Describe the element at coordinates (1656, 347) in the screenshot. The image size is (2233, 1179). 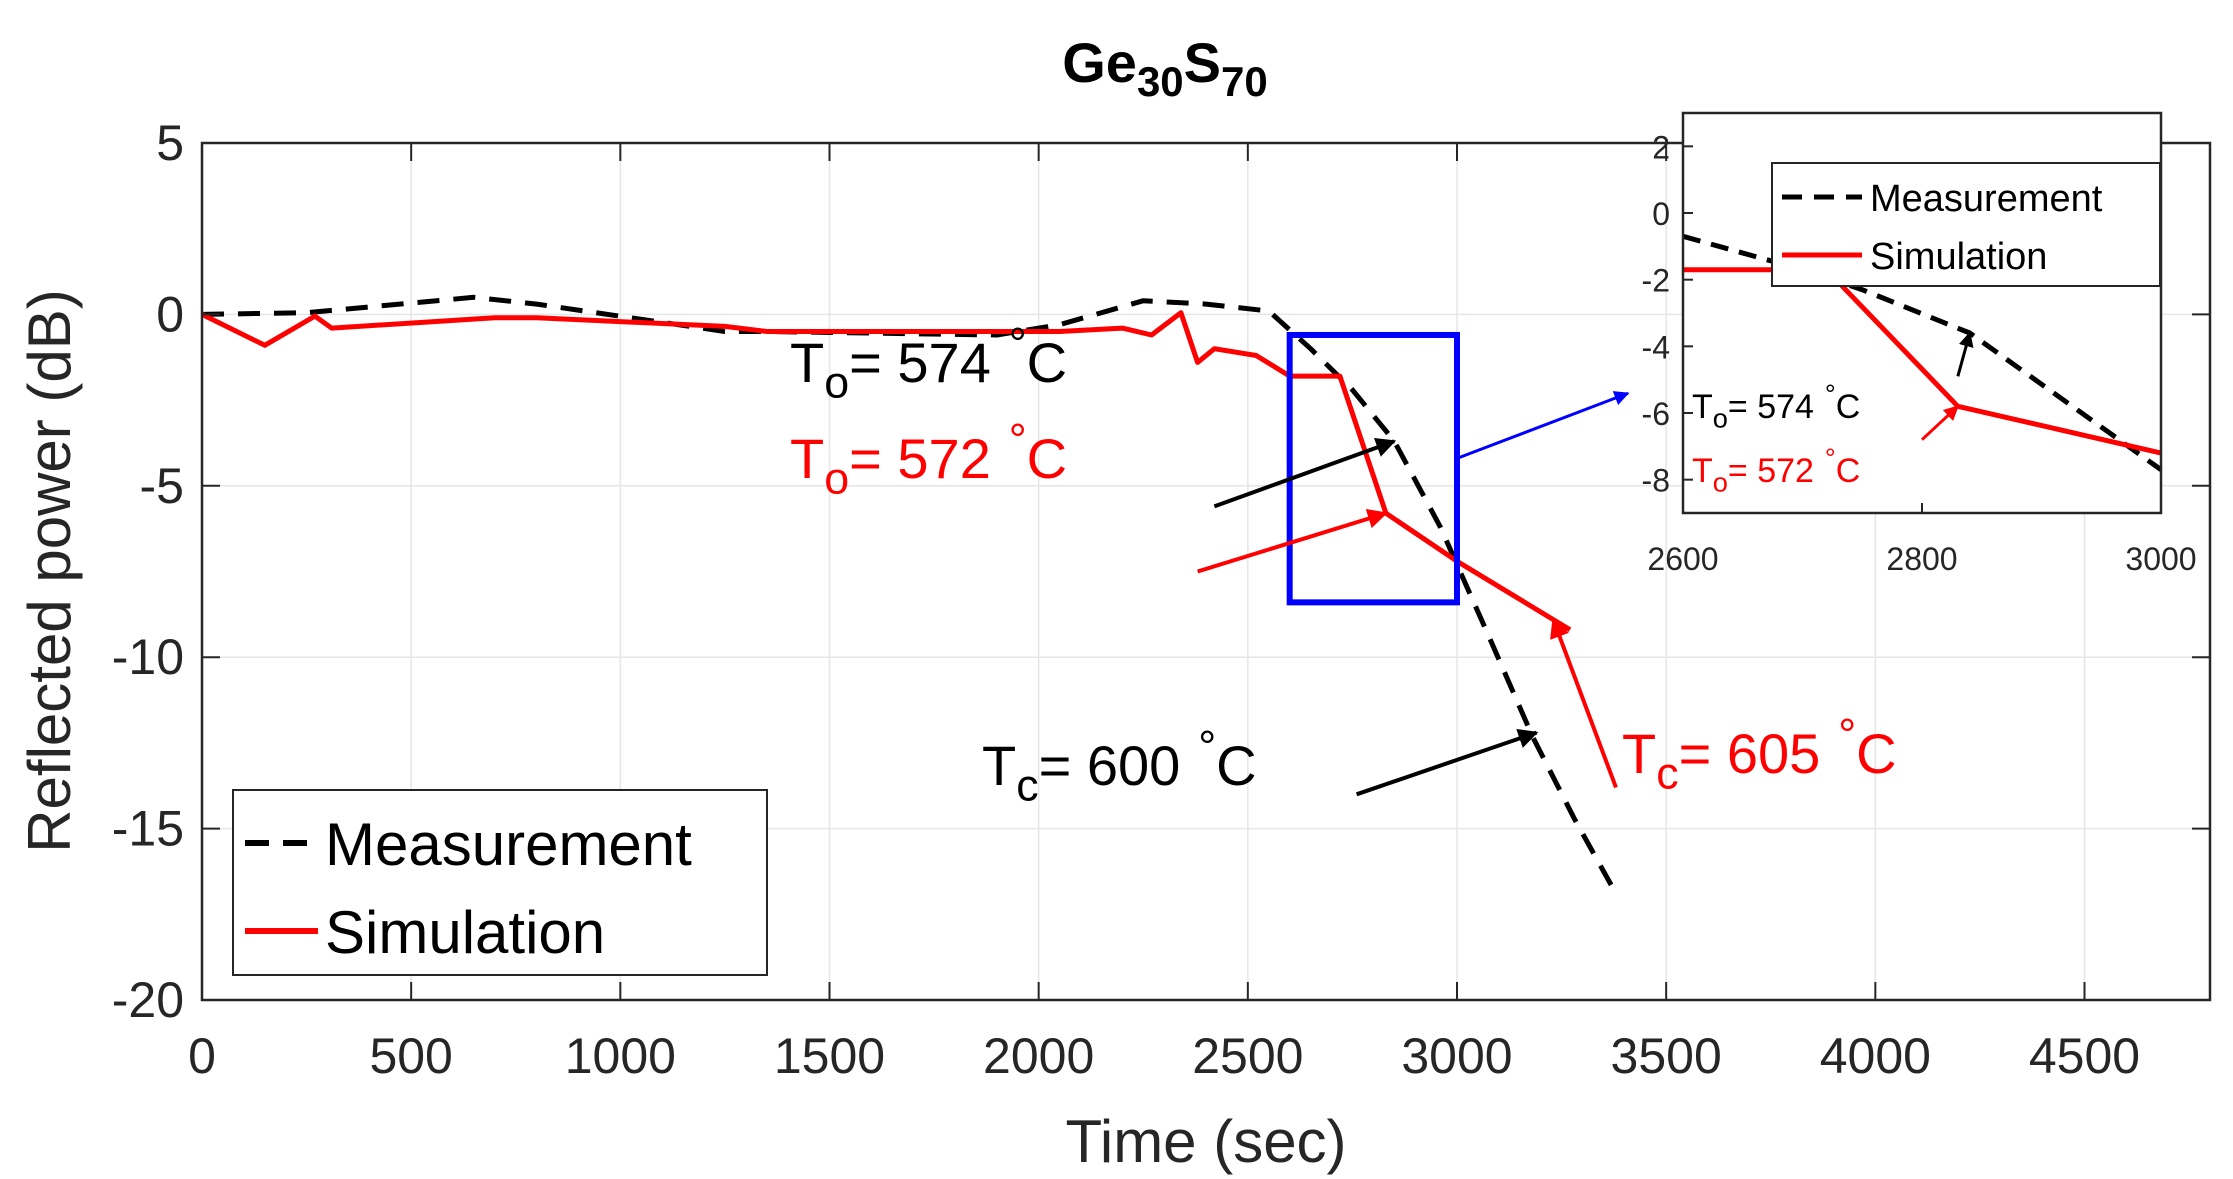
I see `inset-y-tick-label--4: -4` at that location.